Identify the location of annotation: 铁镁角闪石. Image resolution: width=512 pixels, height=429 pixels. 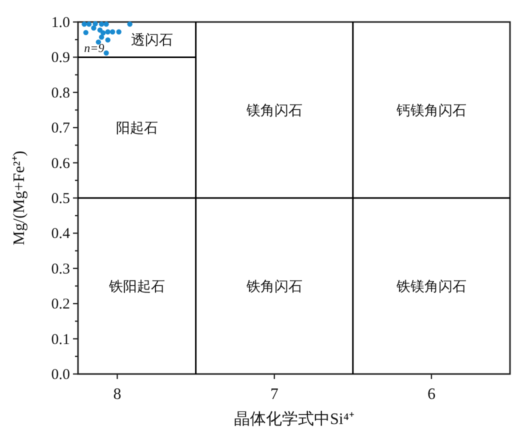
(430, 287).